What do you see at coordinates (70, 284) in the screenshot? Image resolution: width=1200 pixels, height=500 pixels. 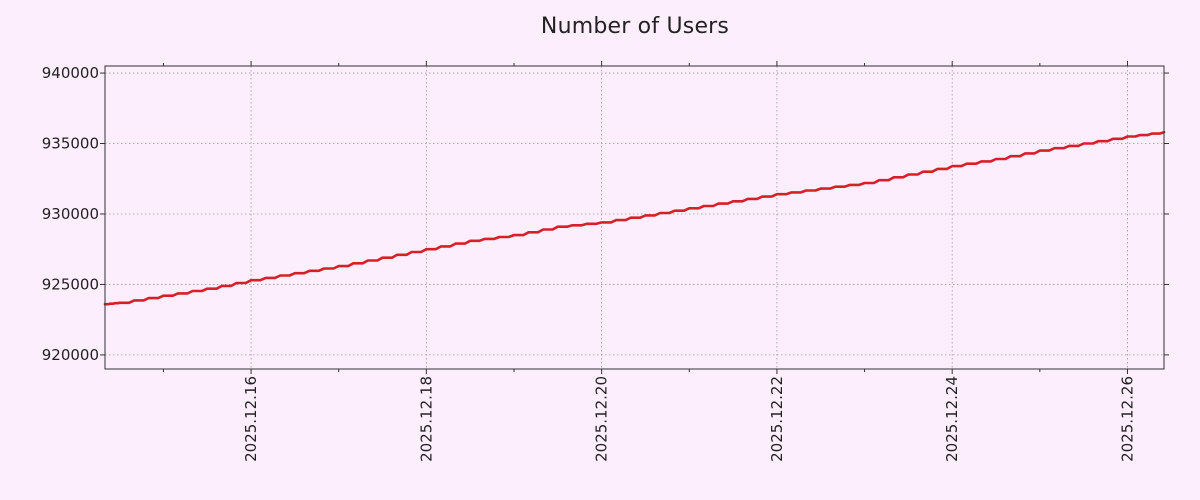 I see `y-tick-label: 925000` at bounding box center [70, 284].